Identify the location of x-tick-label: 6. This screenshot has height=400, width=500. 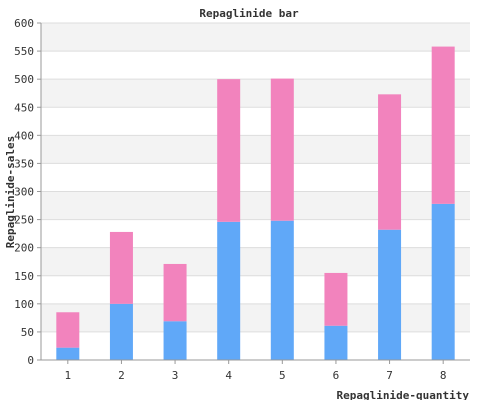
(336, 375).